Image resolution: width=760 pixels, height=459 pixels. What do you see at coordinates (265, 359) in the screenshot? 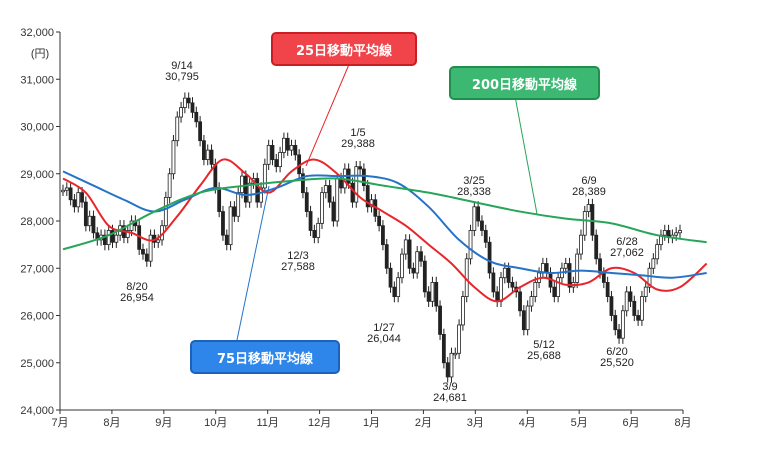
I see `legend-ma75-label: 75日移動平均線` at bounding box center [265, 359].